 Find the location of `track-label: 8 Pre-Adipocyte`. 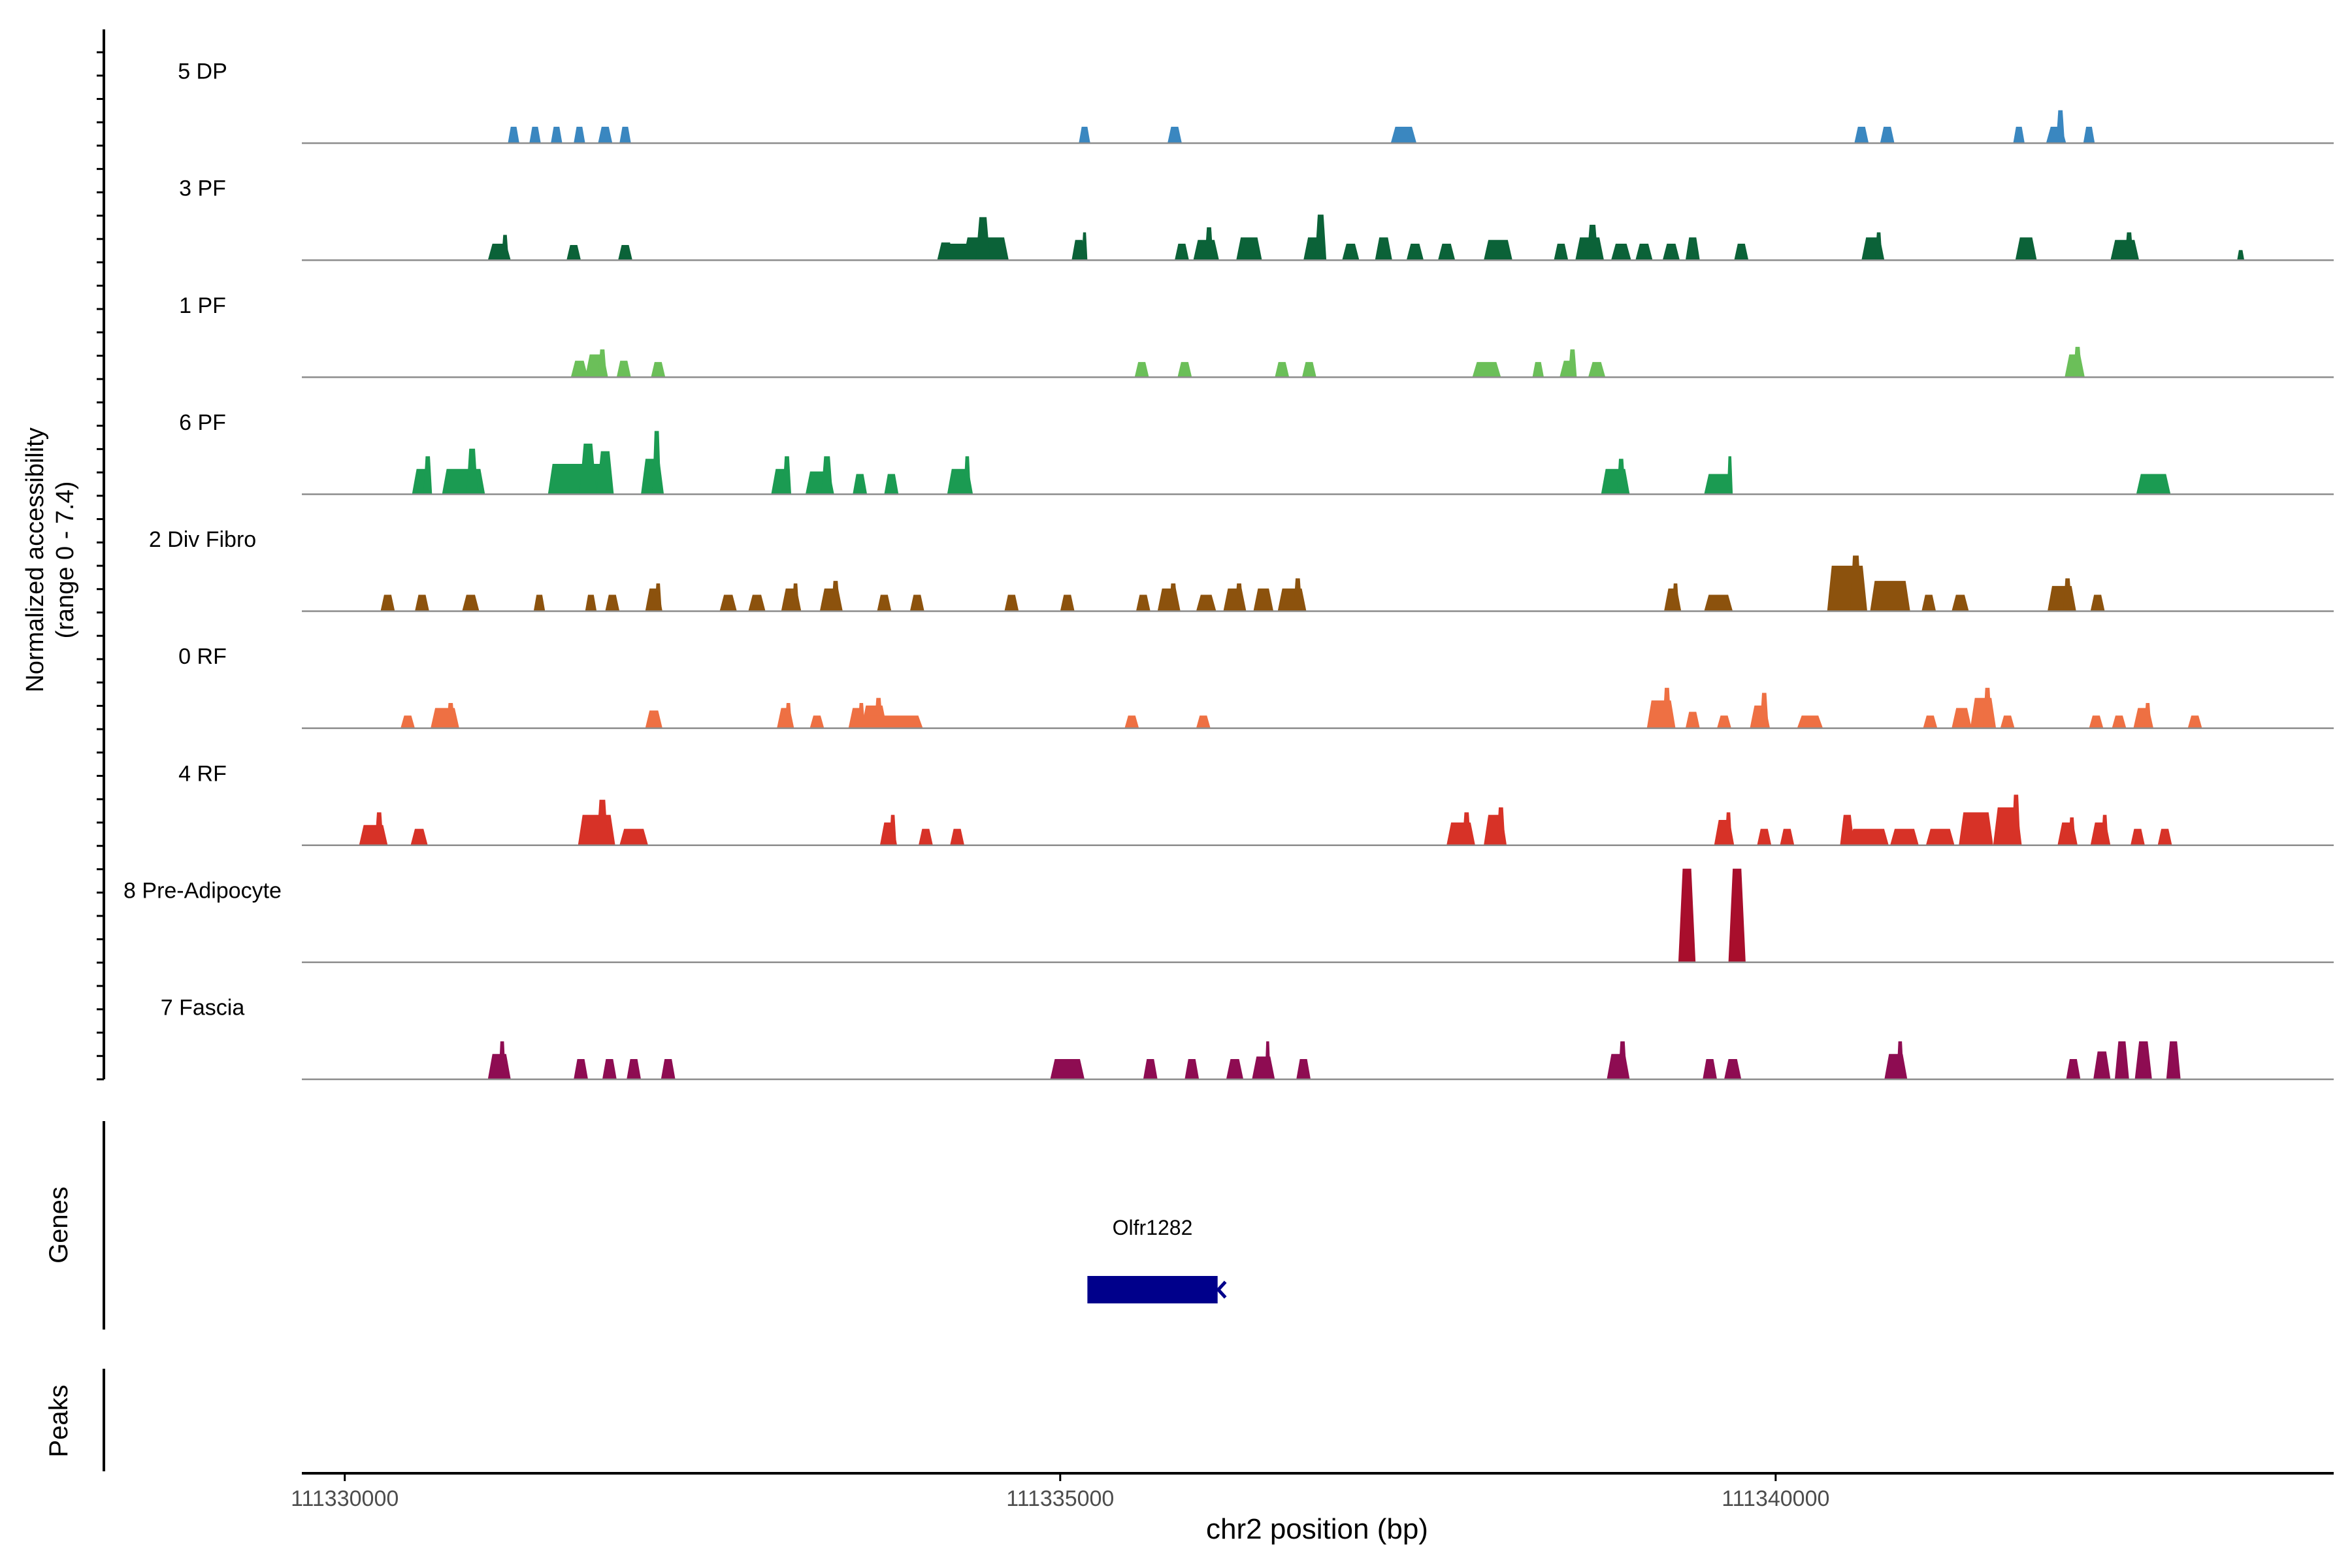

track-label: 8 Pre-Adipocyte is located at coordinates (202, 890).